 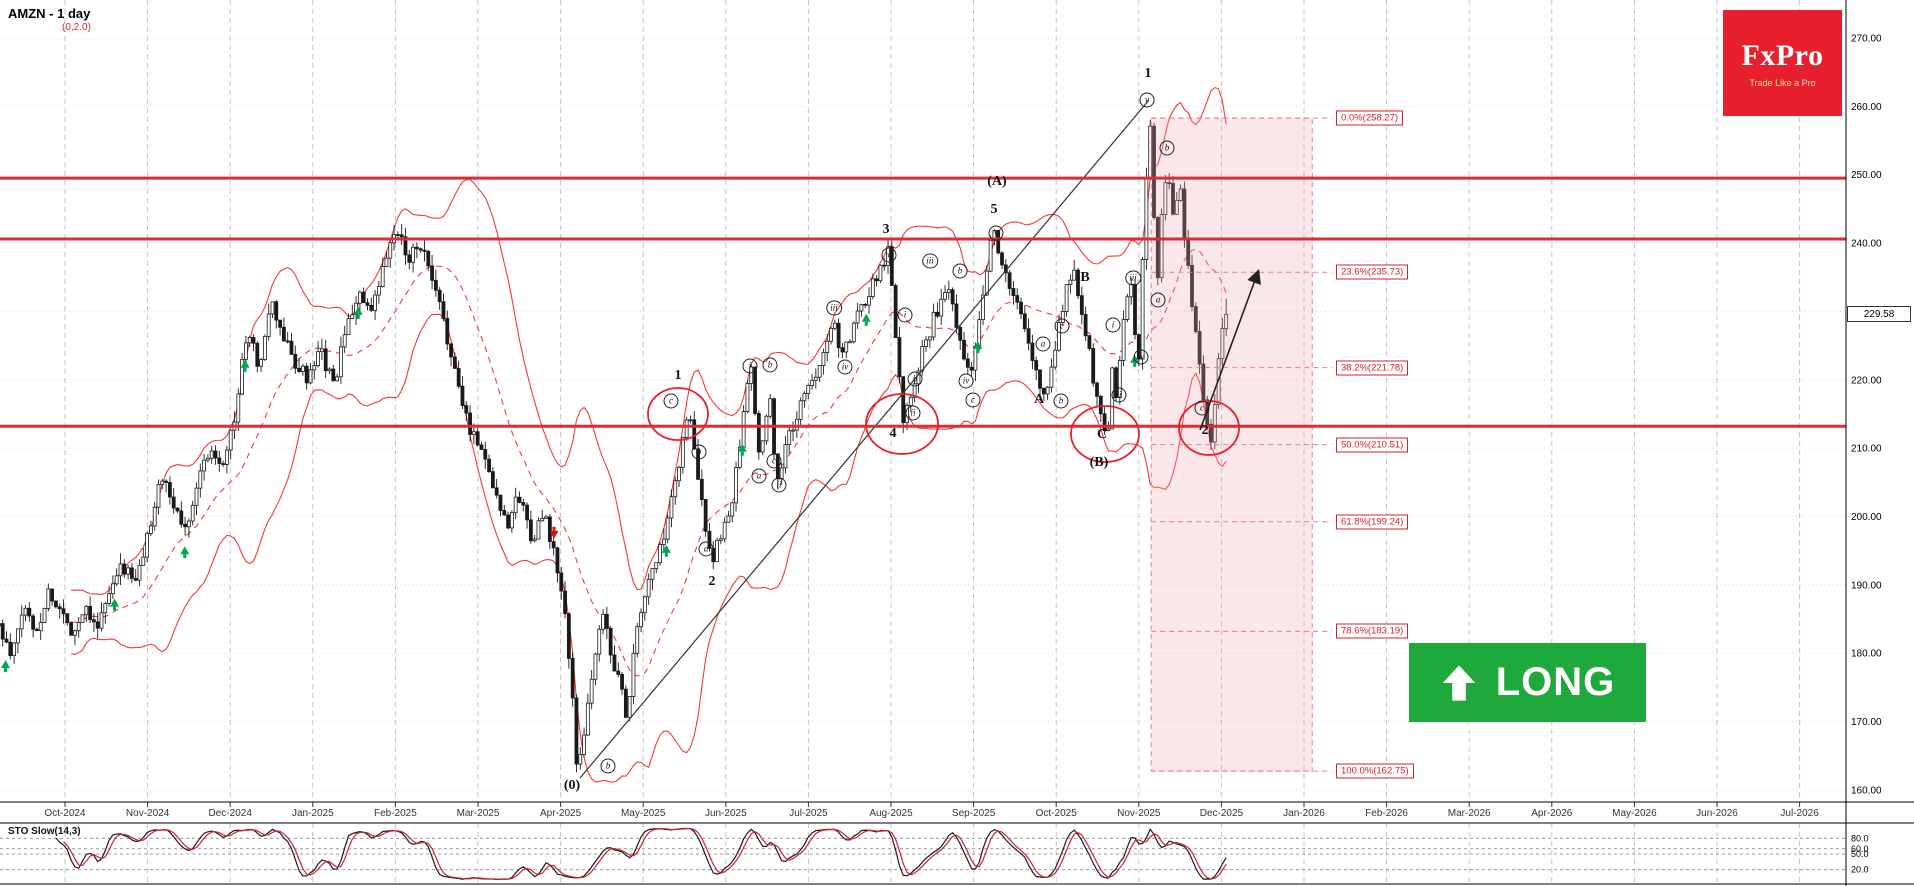 I want to click on y-axis-label: 250.00, so click(x=1866, y=175).